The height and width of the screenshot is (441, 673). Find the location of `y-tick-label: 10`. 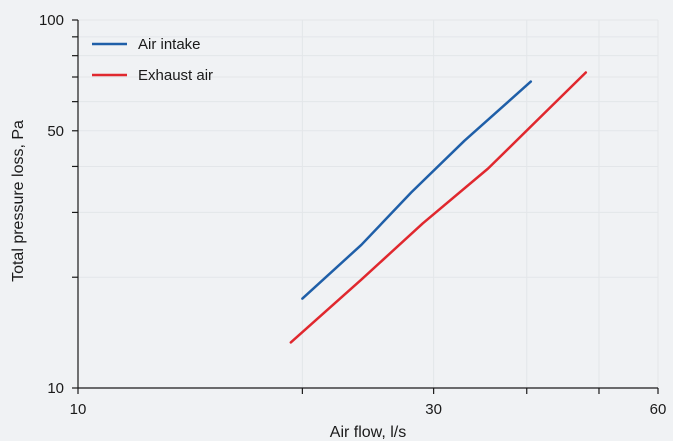

y-tick-label: 10 is located at coordinates (55, 388).